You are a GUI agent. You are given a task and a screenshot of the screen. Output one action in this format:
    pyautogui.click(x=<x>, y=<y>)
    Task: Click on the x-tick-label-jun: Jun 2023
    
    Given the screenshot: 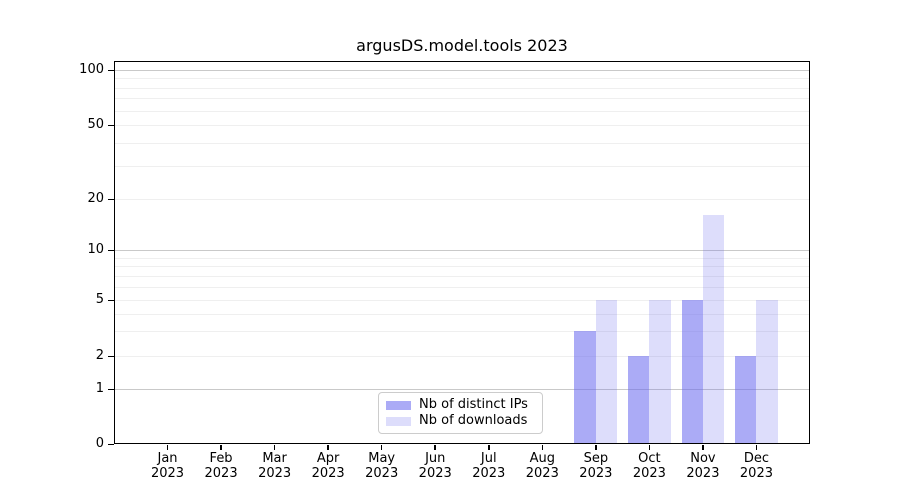 What is the action you would take?
    pyautogui.click(x=435, y=466)
    